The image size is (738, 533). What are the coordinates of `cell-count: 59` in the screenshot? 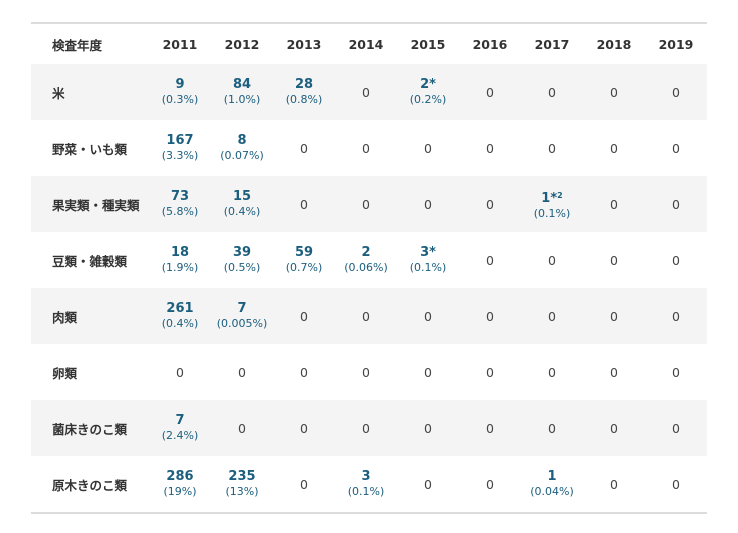 It's located at (304, 253).